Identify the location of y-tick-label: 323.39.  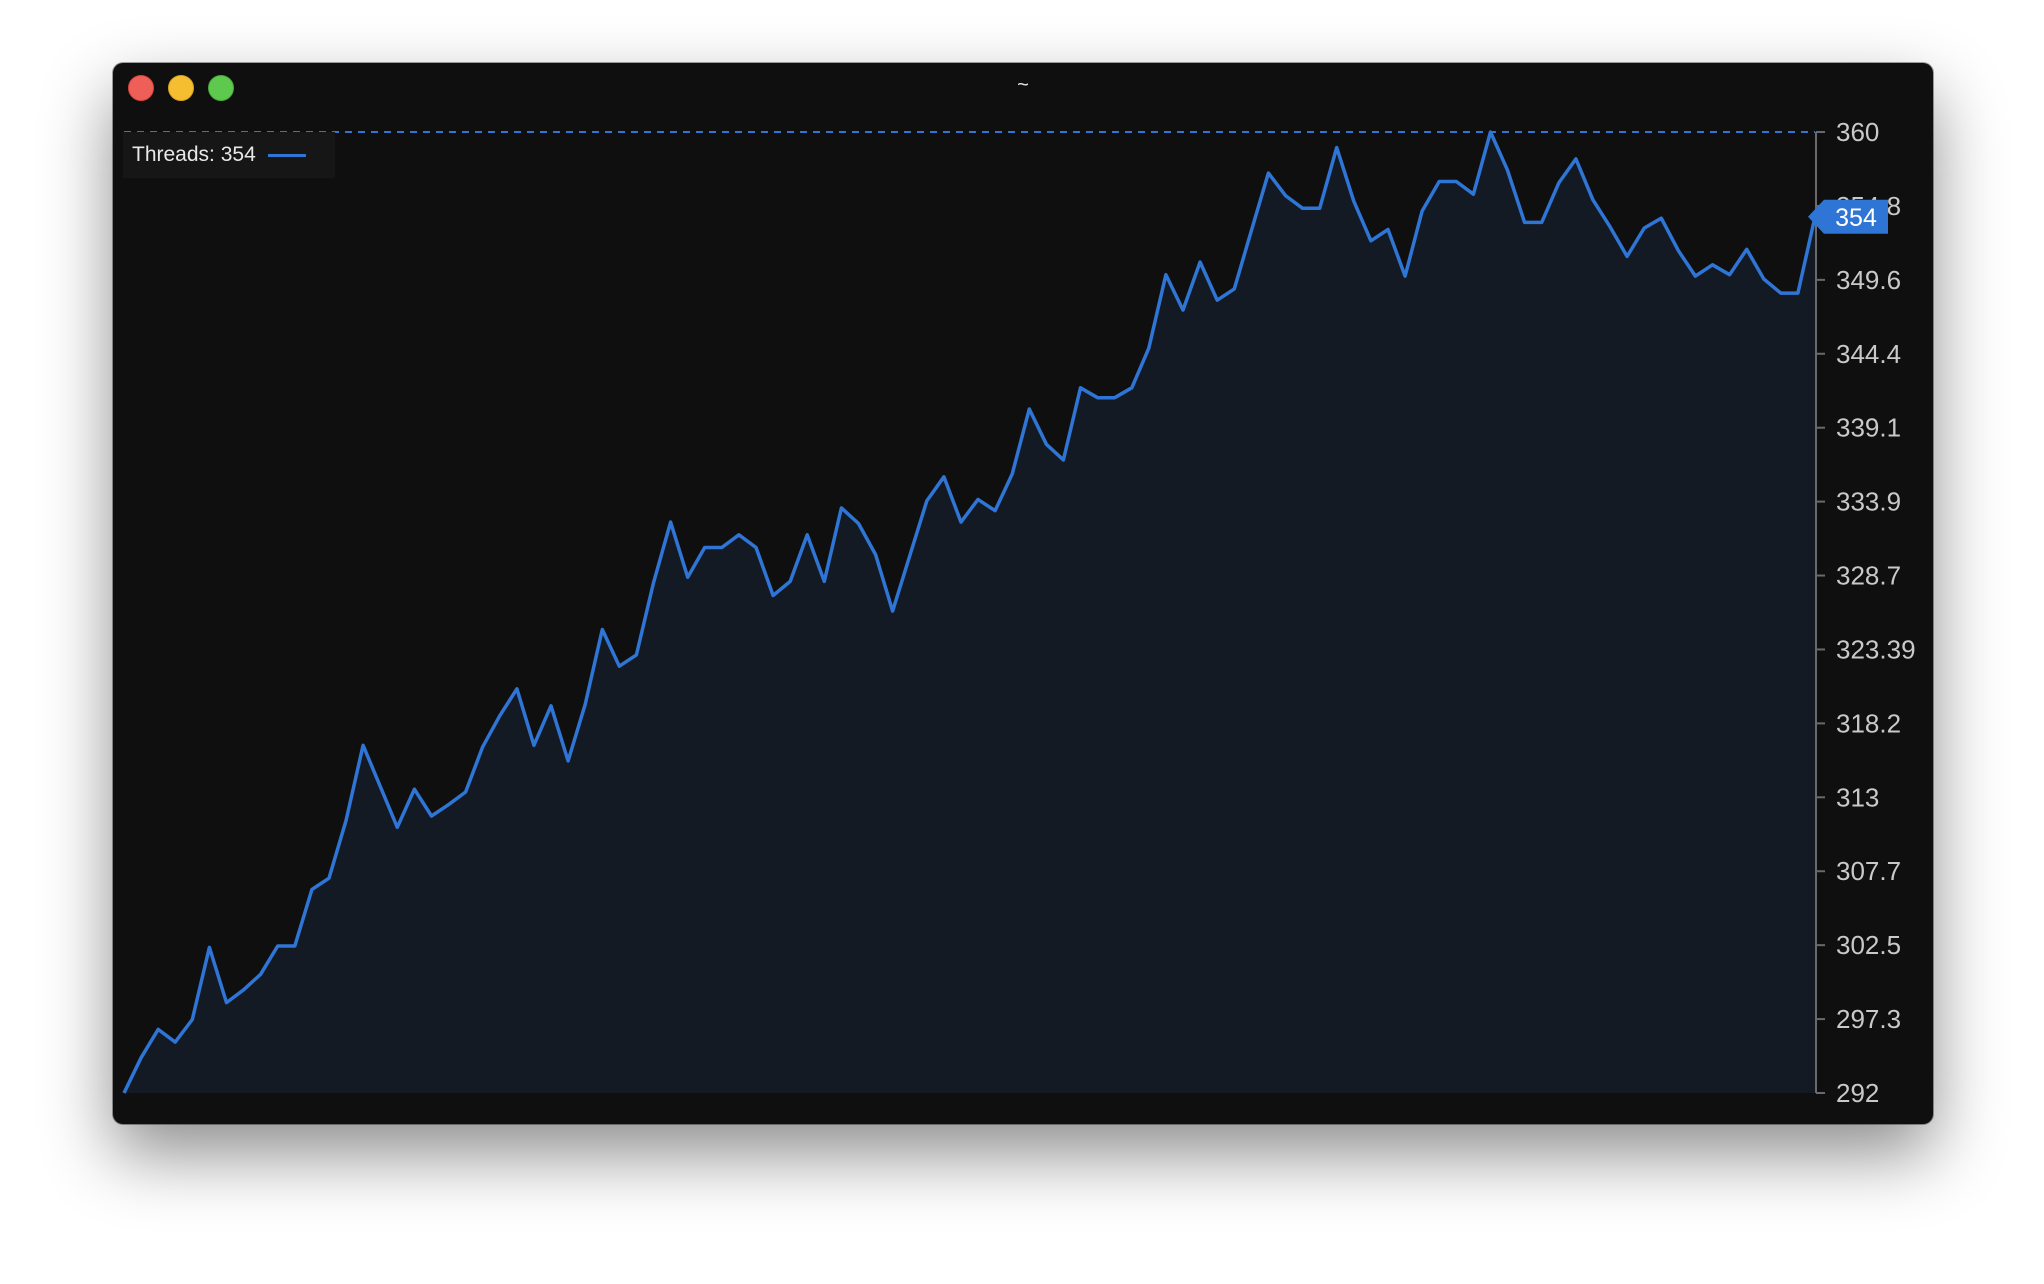
(1876, 649).